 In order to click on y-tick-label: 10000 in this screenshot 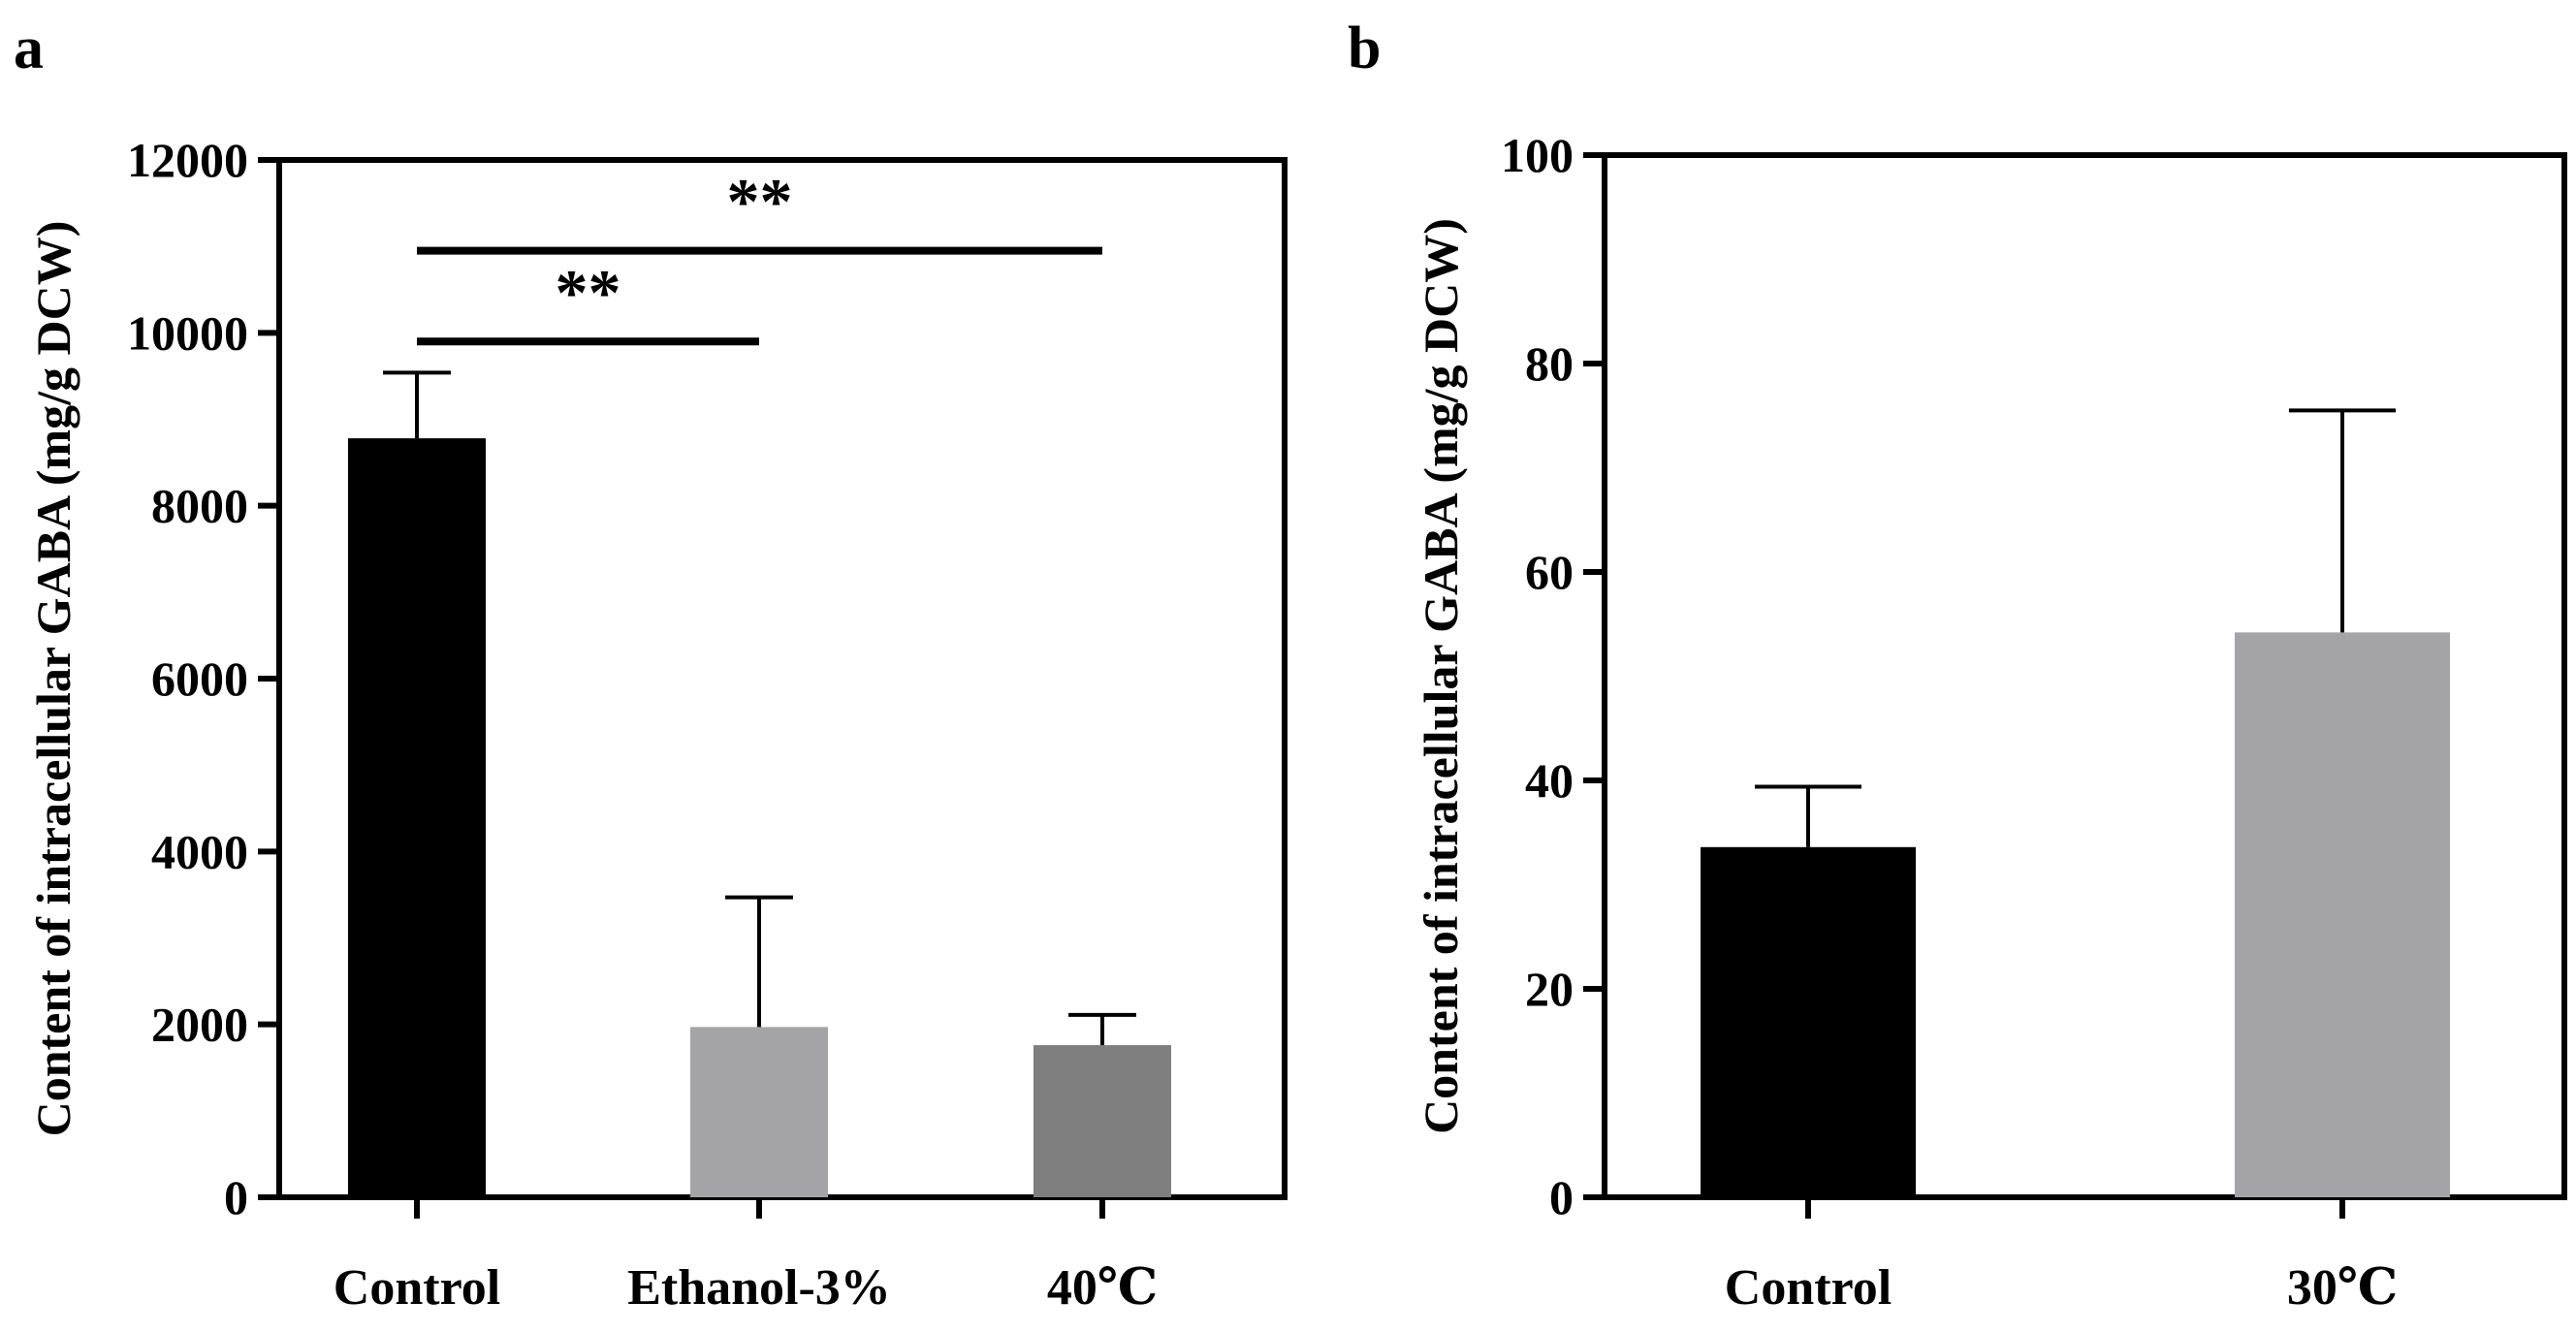, I will do `click(187, 332)`.